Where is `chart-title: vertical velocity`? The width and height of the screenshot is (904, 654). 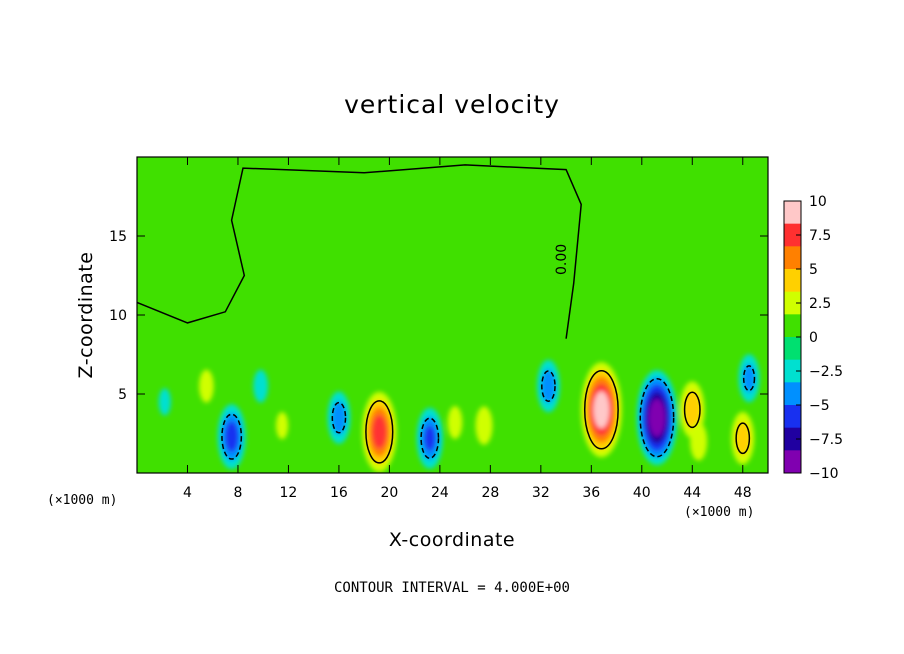 chart-title: vertical velocity is located at coordinates (452, 104).